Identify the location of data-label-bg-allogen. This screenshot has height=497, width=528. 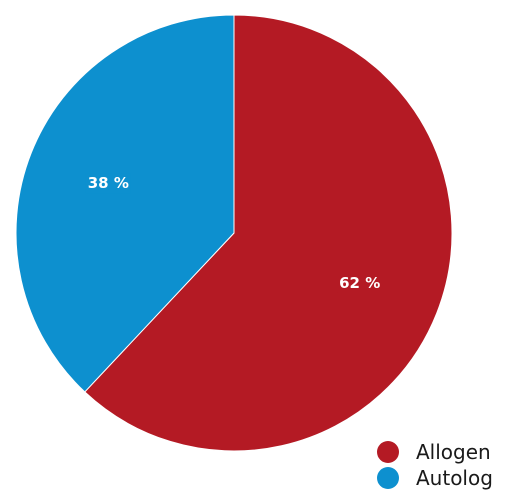
(360, 282).